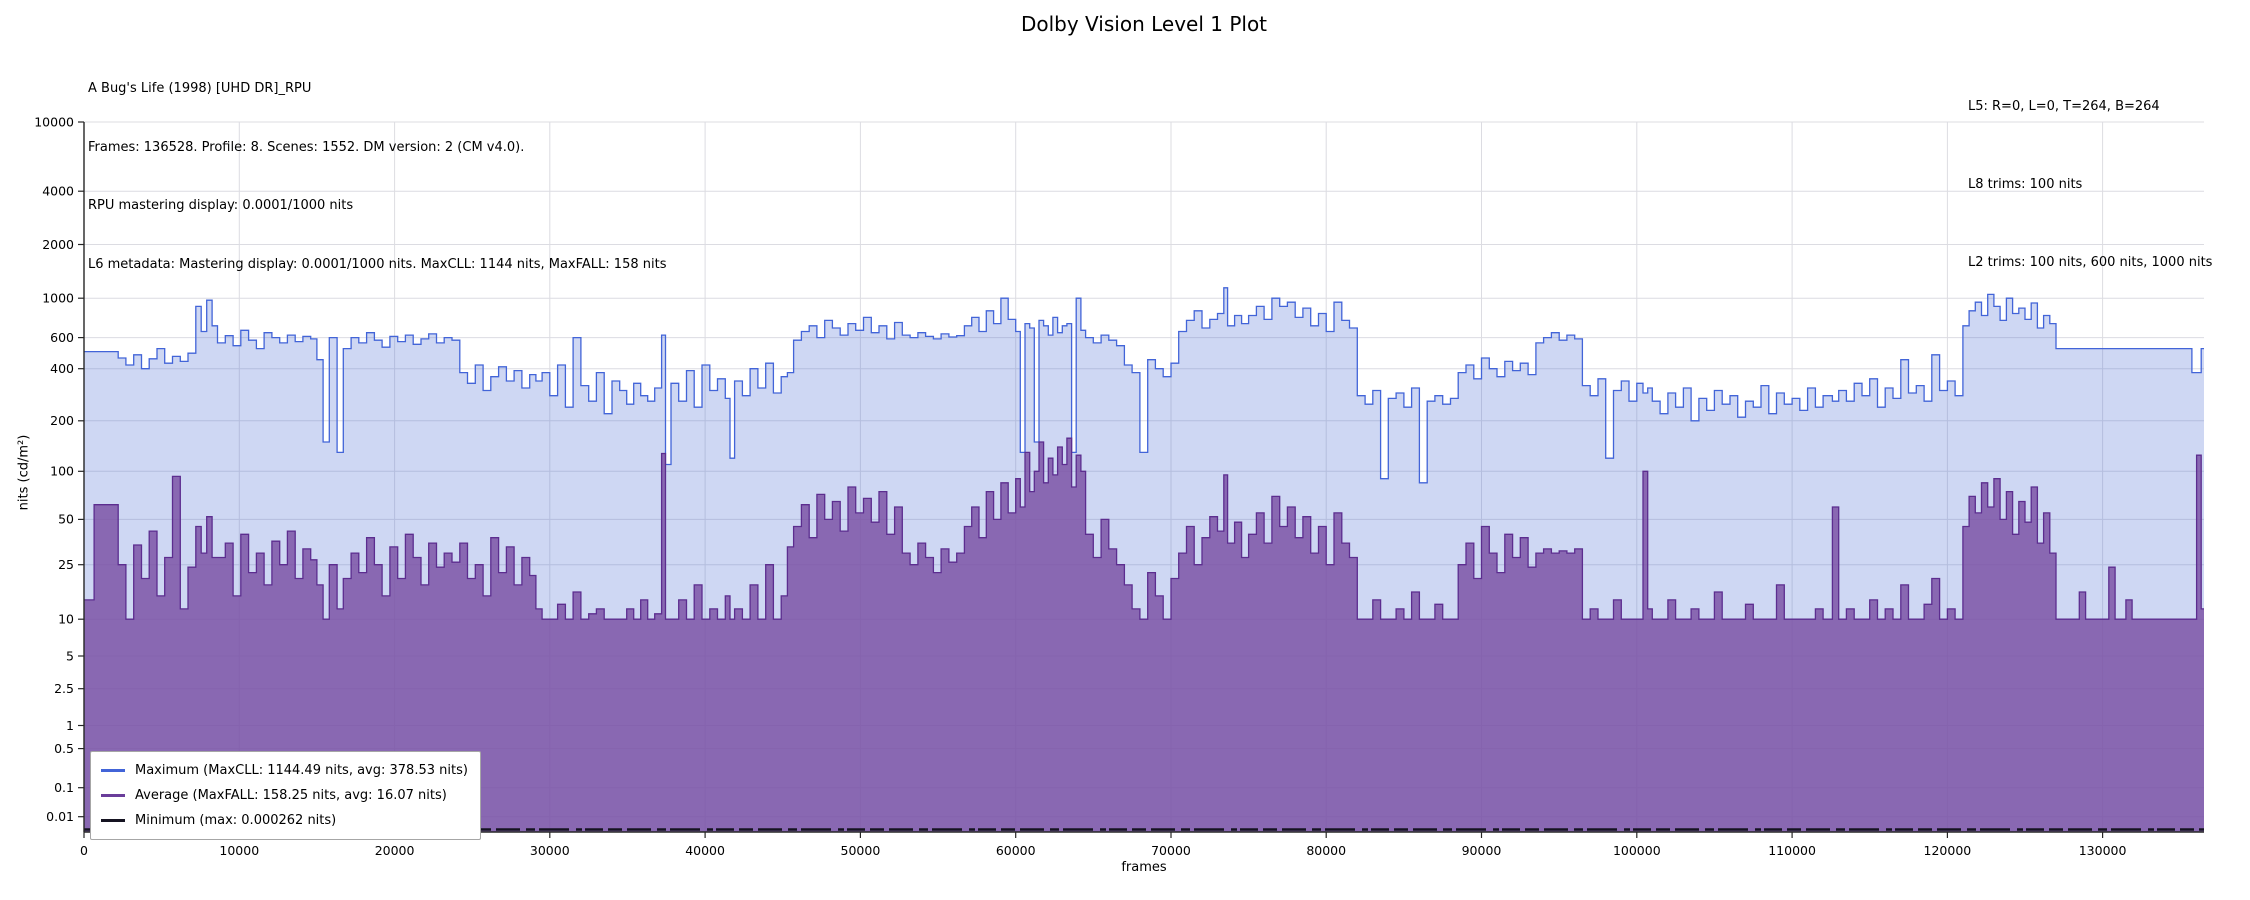 The width and height of the screenshot is (2250, 900). What do you see at coordinates (1171, 850) in the screenshot?
I see `svg-text: 70000` at bounding box center [1171, 850].